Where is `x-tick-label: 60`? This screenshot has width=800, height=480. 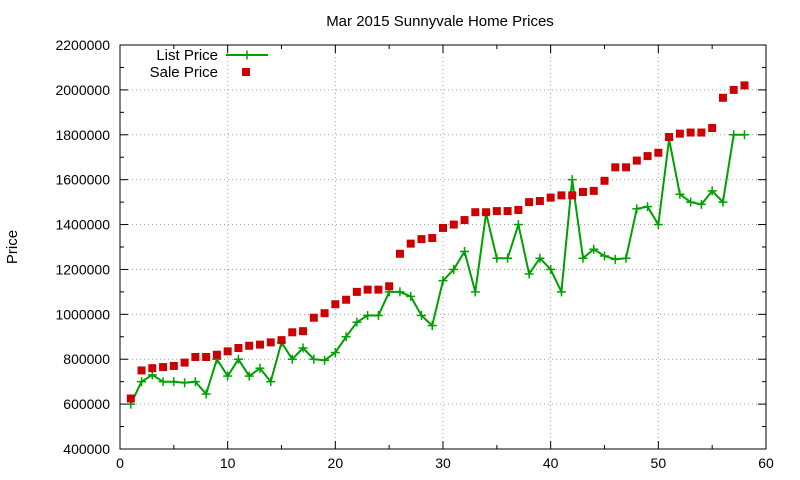 x-tick-label: 60 is located at coordinates (766, 463).